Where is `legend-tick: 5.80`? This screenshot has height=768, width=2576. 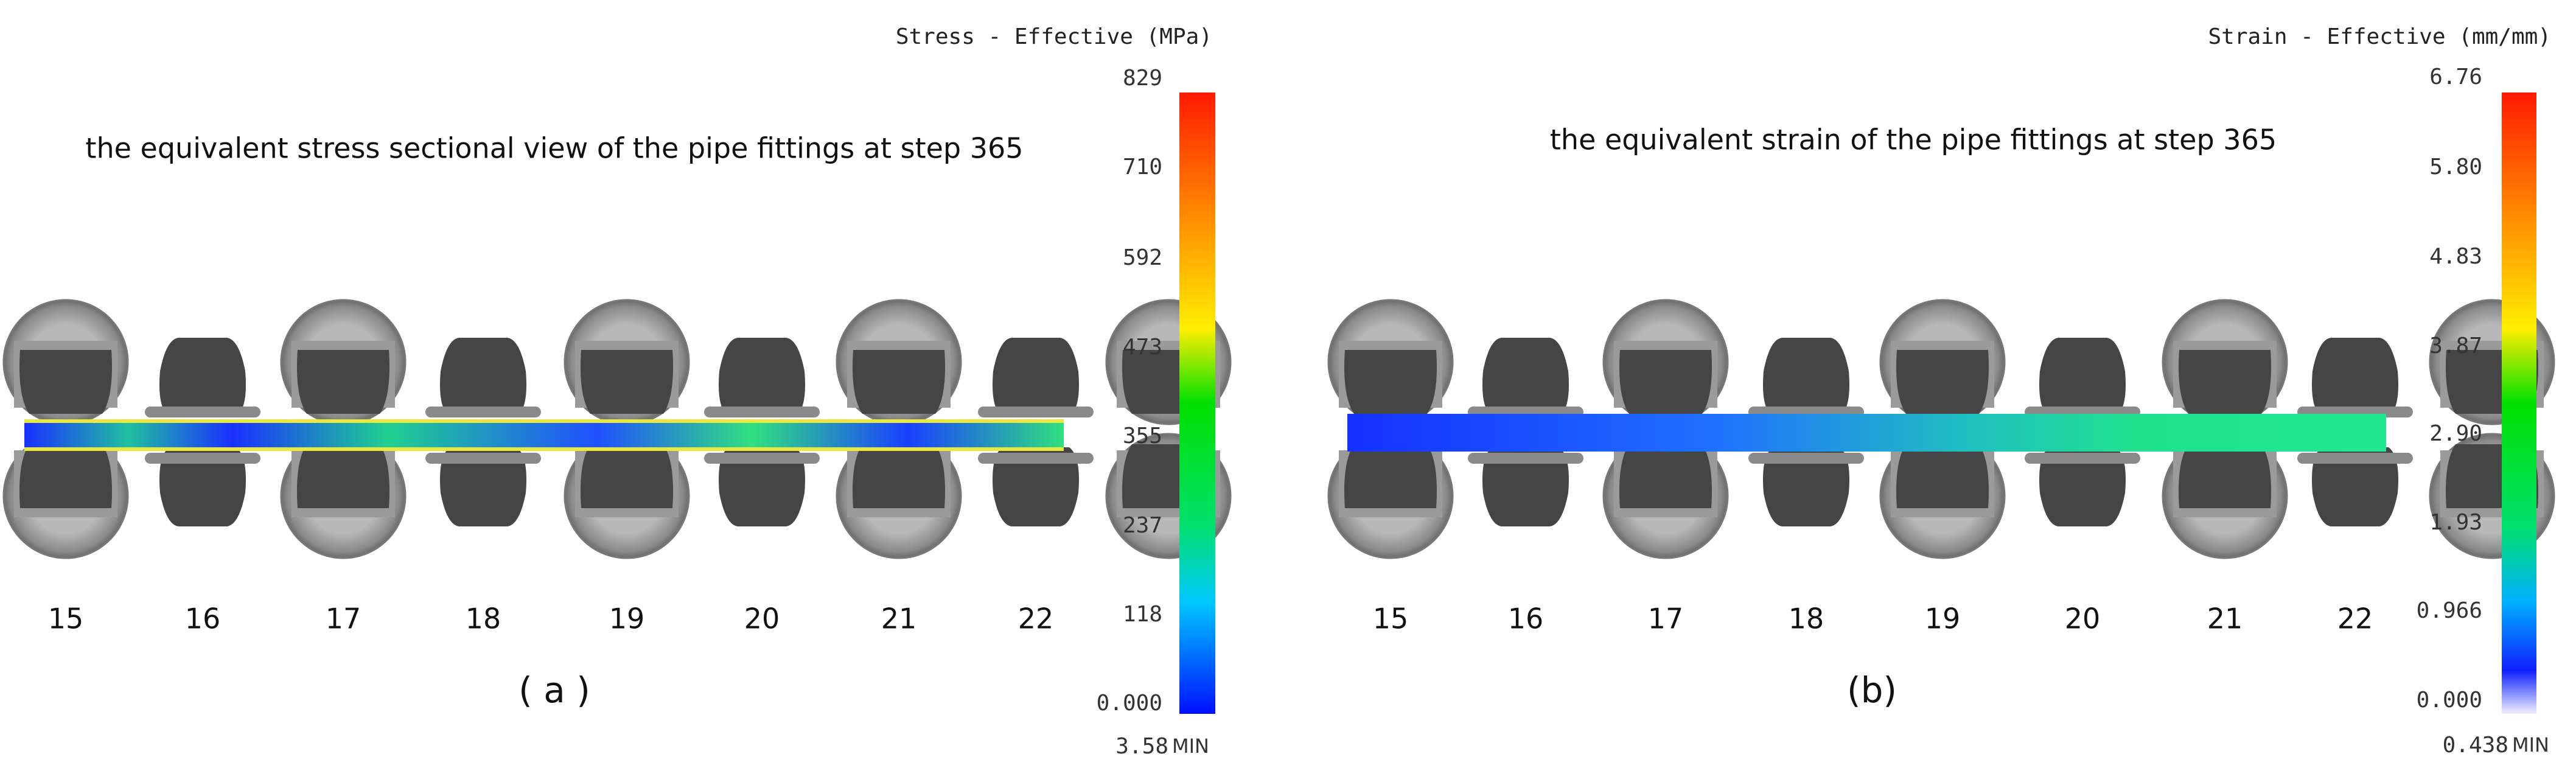 legend-tick: 5.80 is located at coordinates (2455, 168).